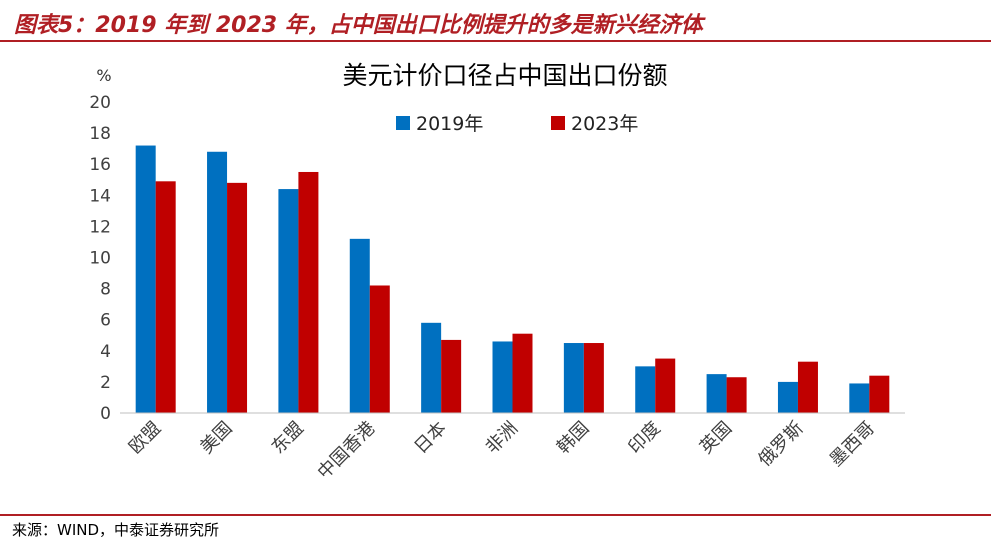 The image size is (991, 544). Describe the element at coordinates (495, 41) in the screenshot. I see `header-divider` at that location.